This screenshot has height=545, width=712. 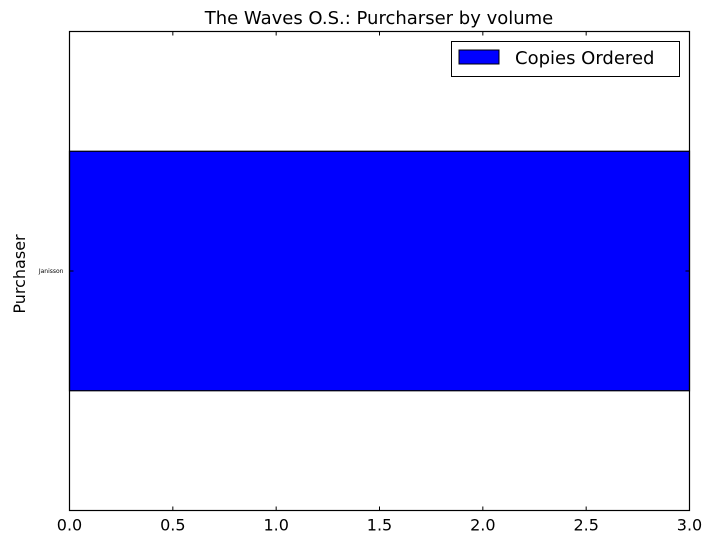 I want to click on x-tick-label: 2.5, so click(x=585, y=525).